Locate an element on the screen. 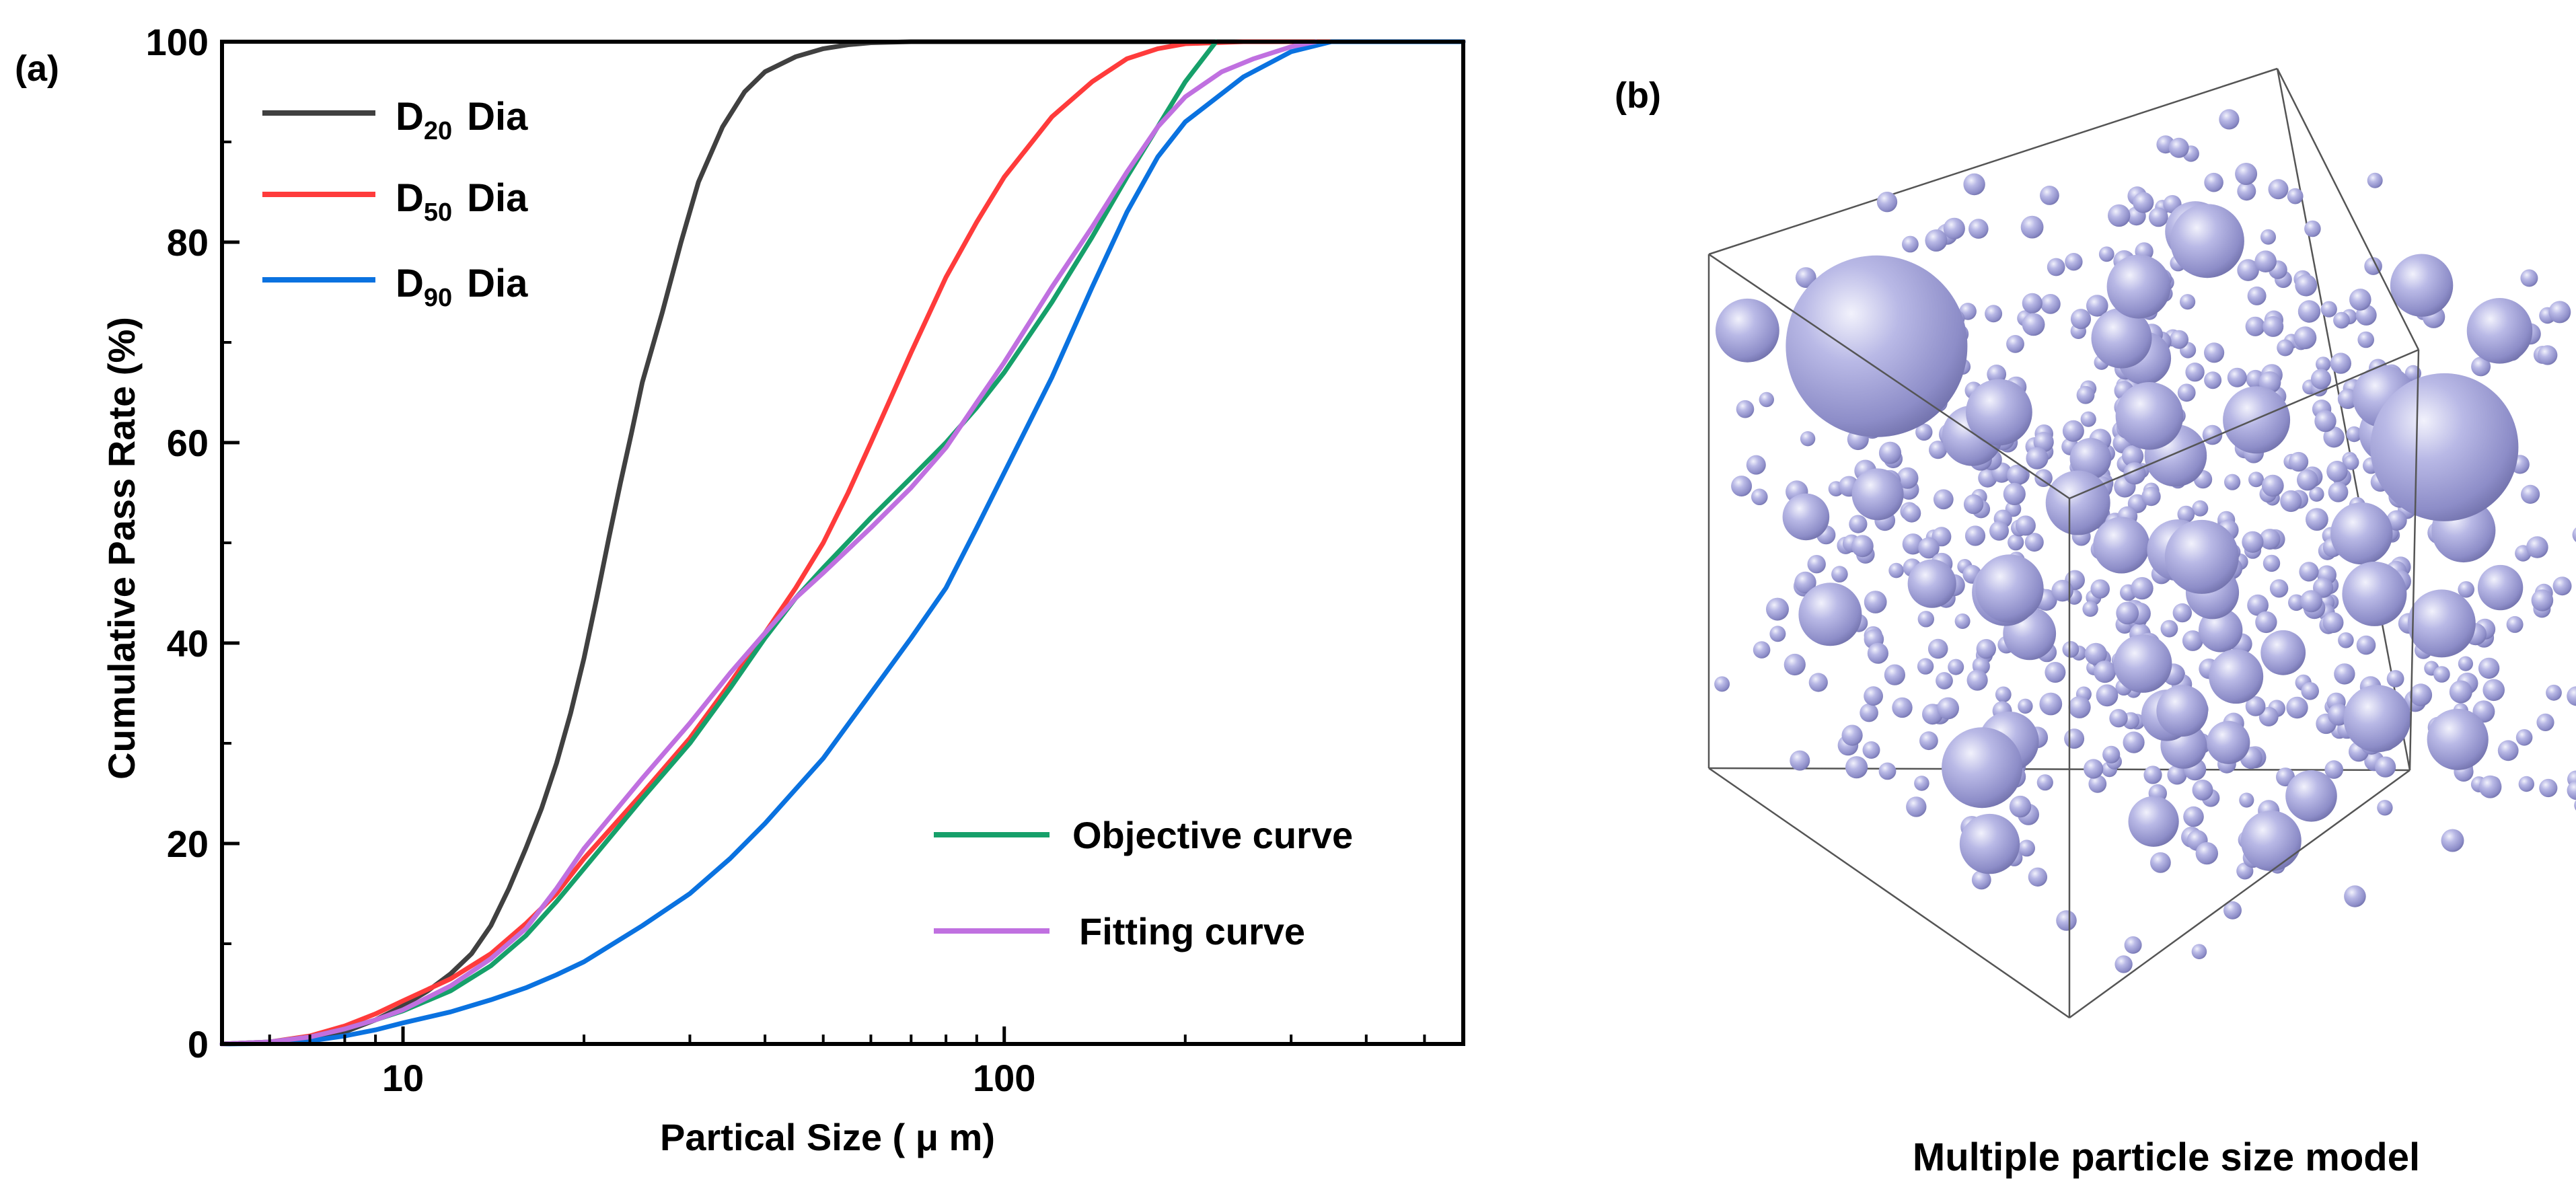 The height and width of the screenshot is (1198, 2576). legend-lower-right: Objective curve Fitting curve is located at coordinates (1143, 883).